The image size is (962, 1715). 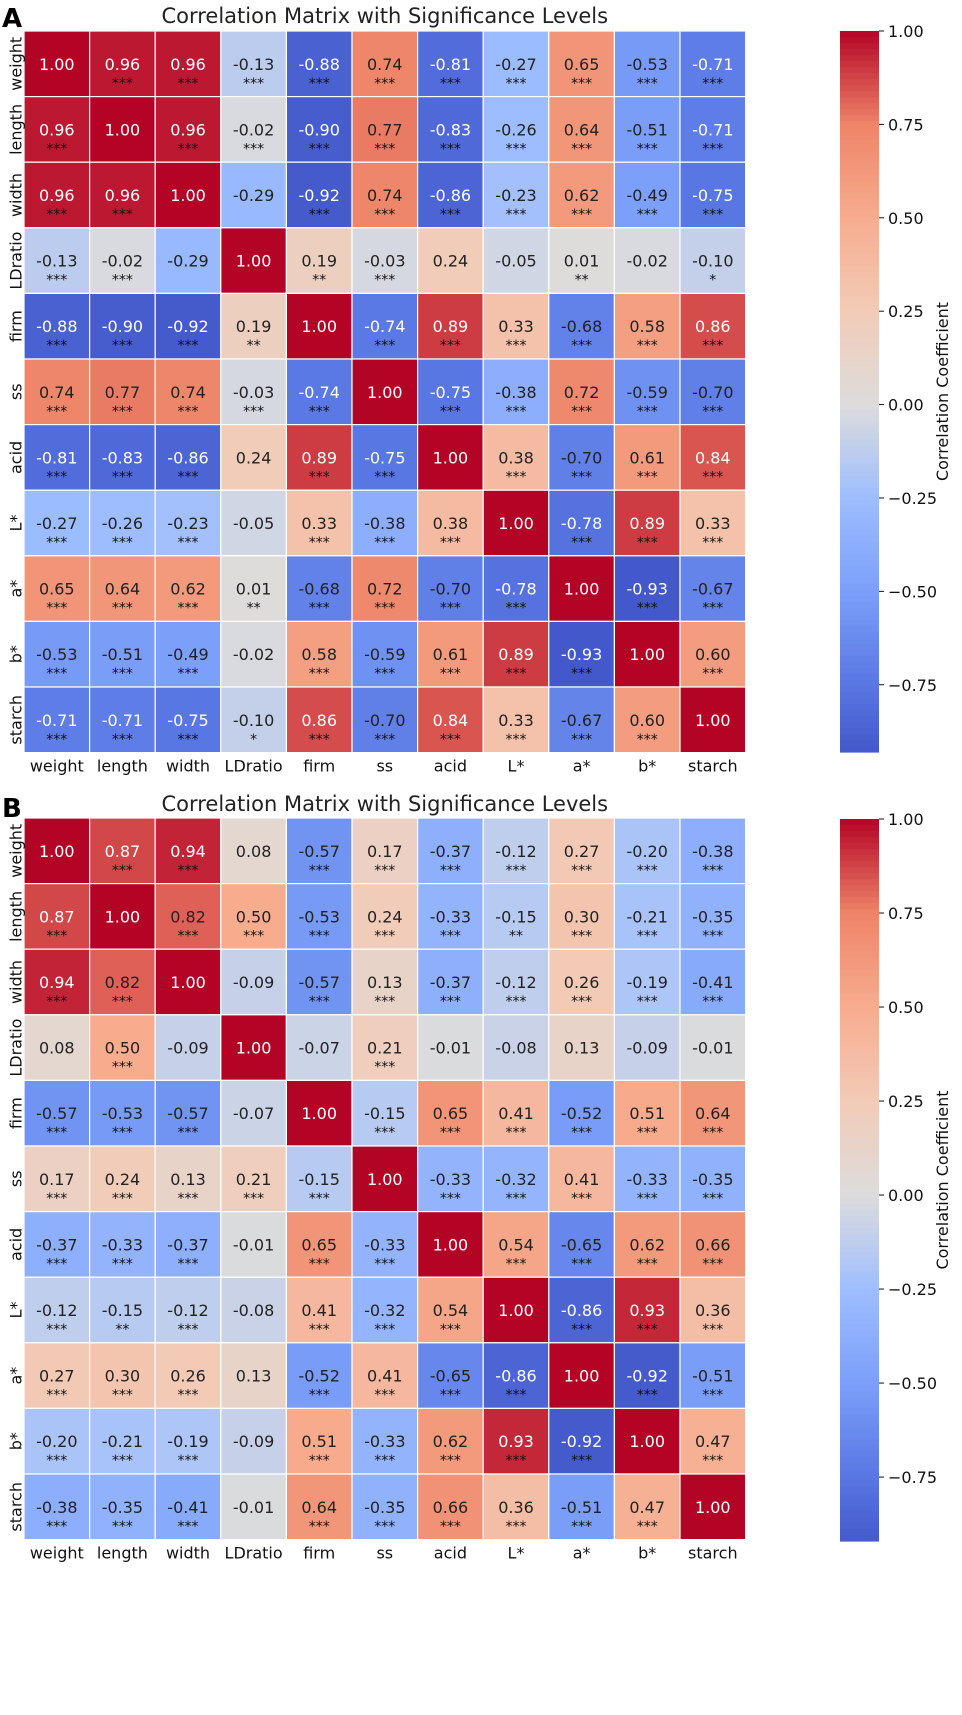 What do you see at coordinates (253, 64) in the screenshot?
I see `cell-value-label: -0.13` at bounding box center [253, 64].